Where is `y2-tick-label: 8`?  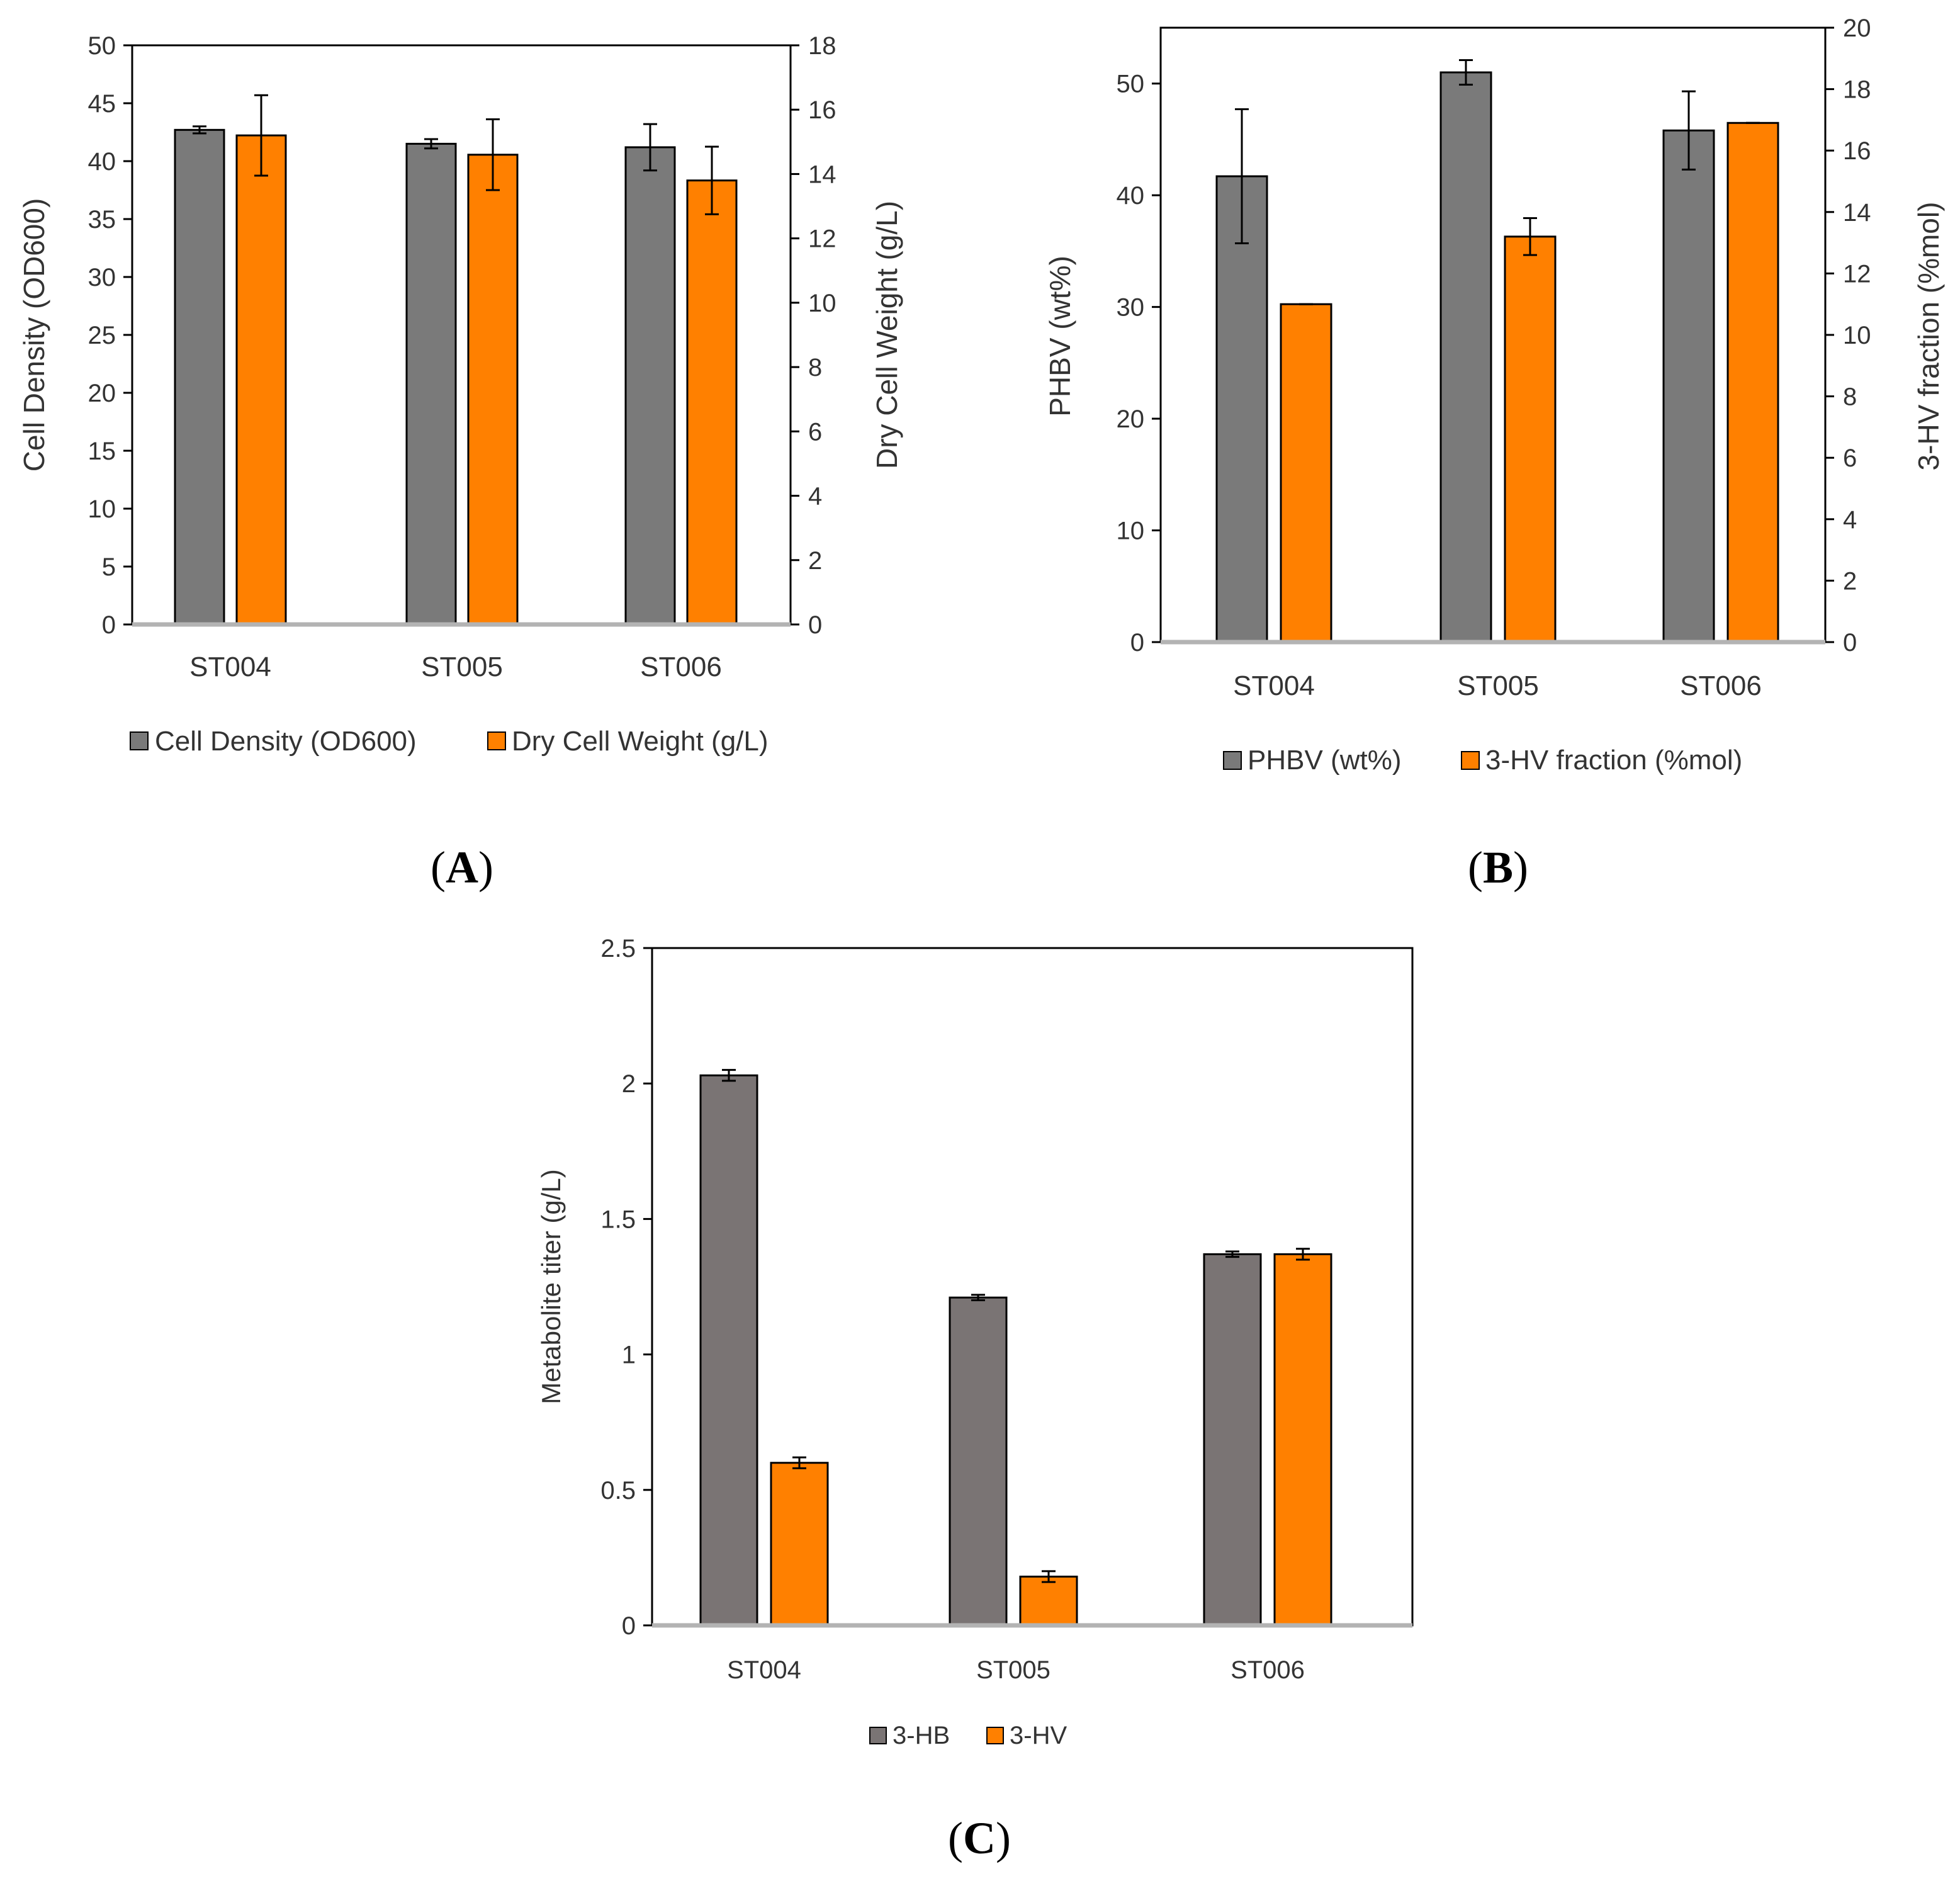 y2-tick-label: 8 is located at coordinates (1850, 397).